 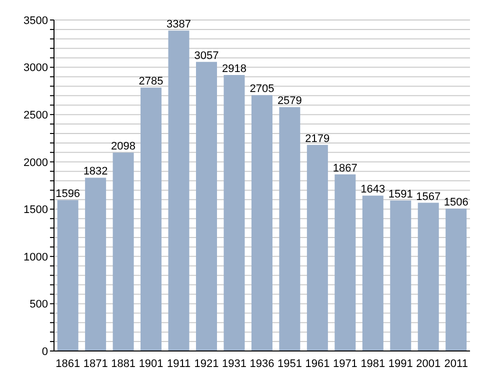 I want to click on x-tick-label: 1981, so click(x=373, y=364).